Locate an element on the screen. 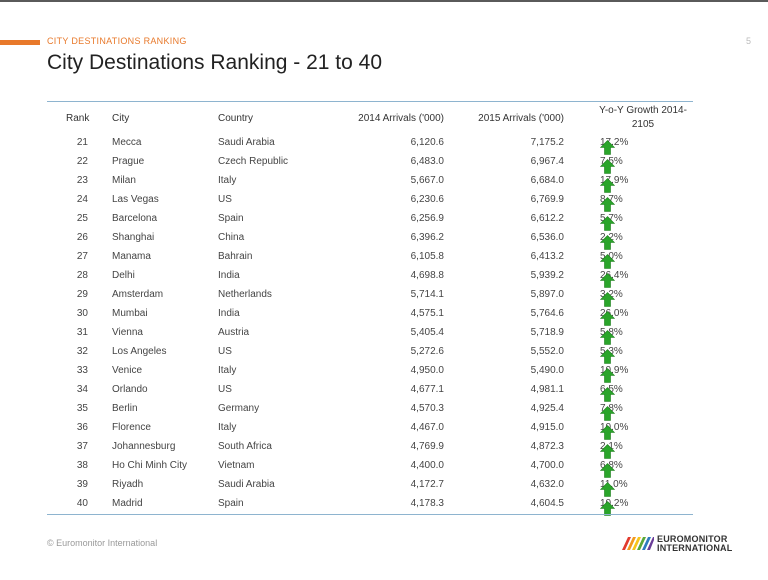 Image resolution: width=768 pixels, height=580 pixels. arrivals-2015-cell: 5,897.0 is located at coordinates (547, 294).